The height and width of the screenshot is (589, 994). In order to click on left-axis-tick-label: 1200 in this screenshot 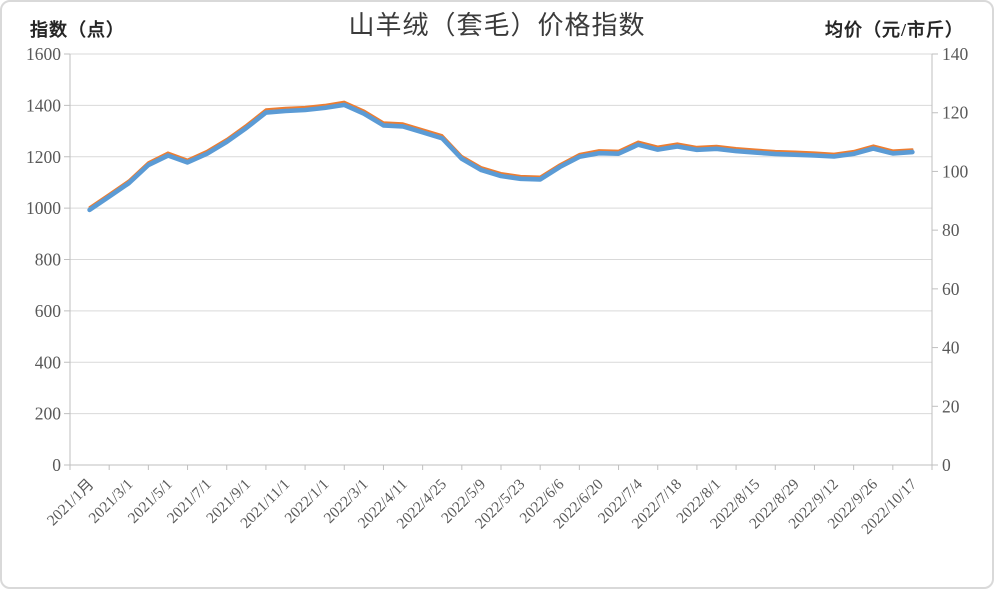, I will do `click(43, 157)`.